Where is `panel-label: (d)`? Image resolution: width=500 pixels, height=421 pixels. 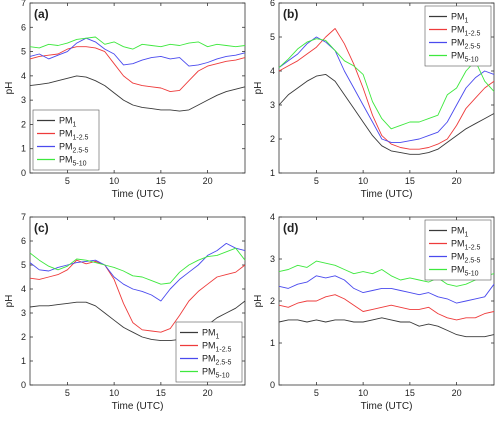
panel-label: (d) is located at coordinates (290, 228).